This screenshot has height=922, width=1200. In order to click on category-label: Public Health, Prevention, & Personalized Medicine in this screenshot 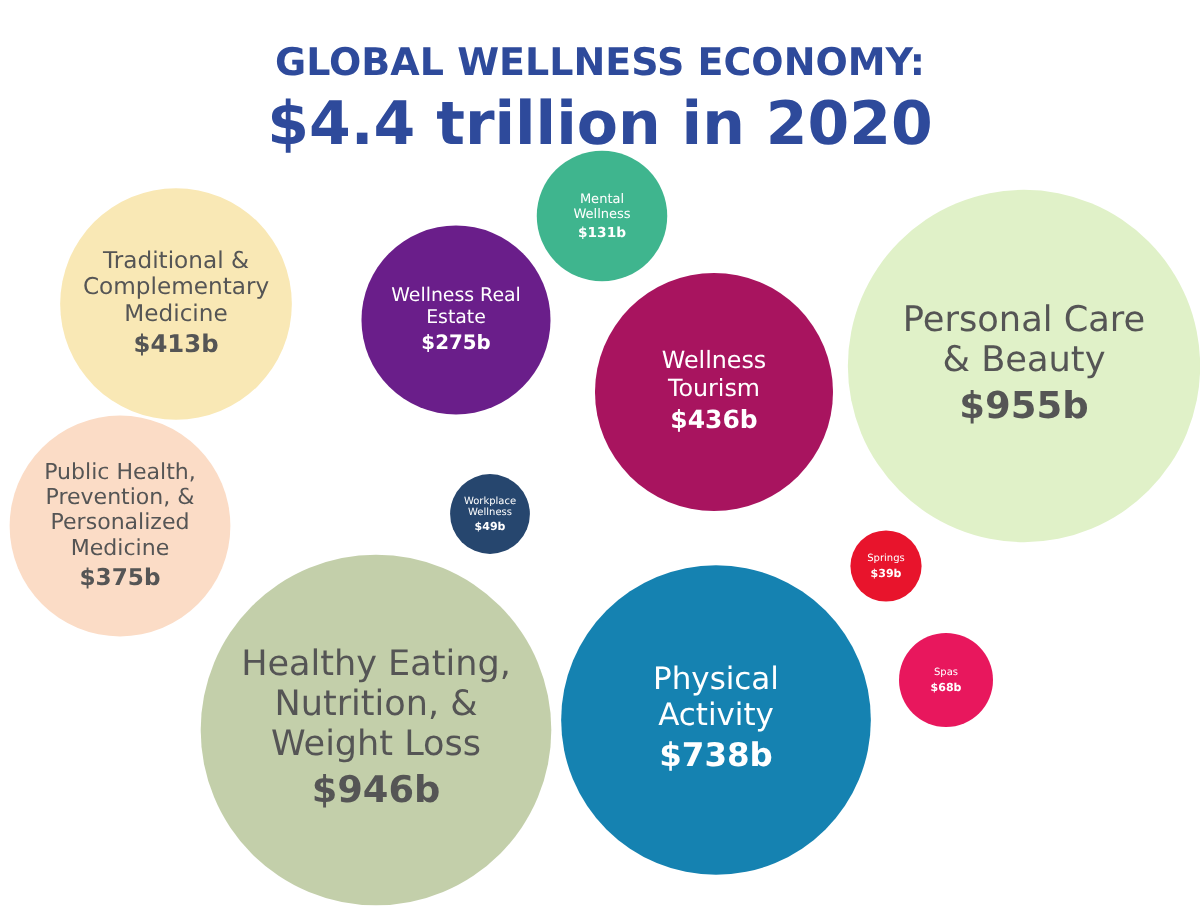, I will do `click(120, 509)`.